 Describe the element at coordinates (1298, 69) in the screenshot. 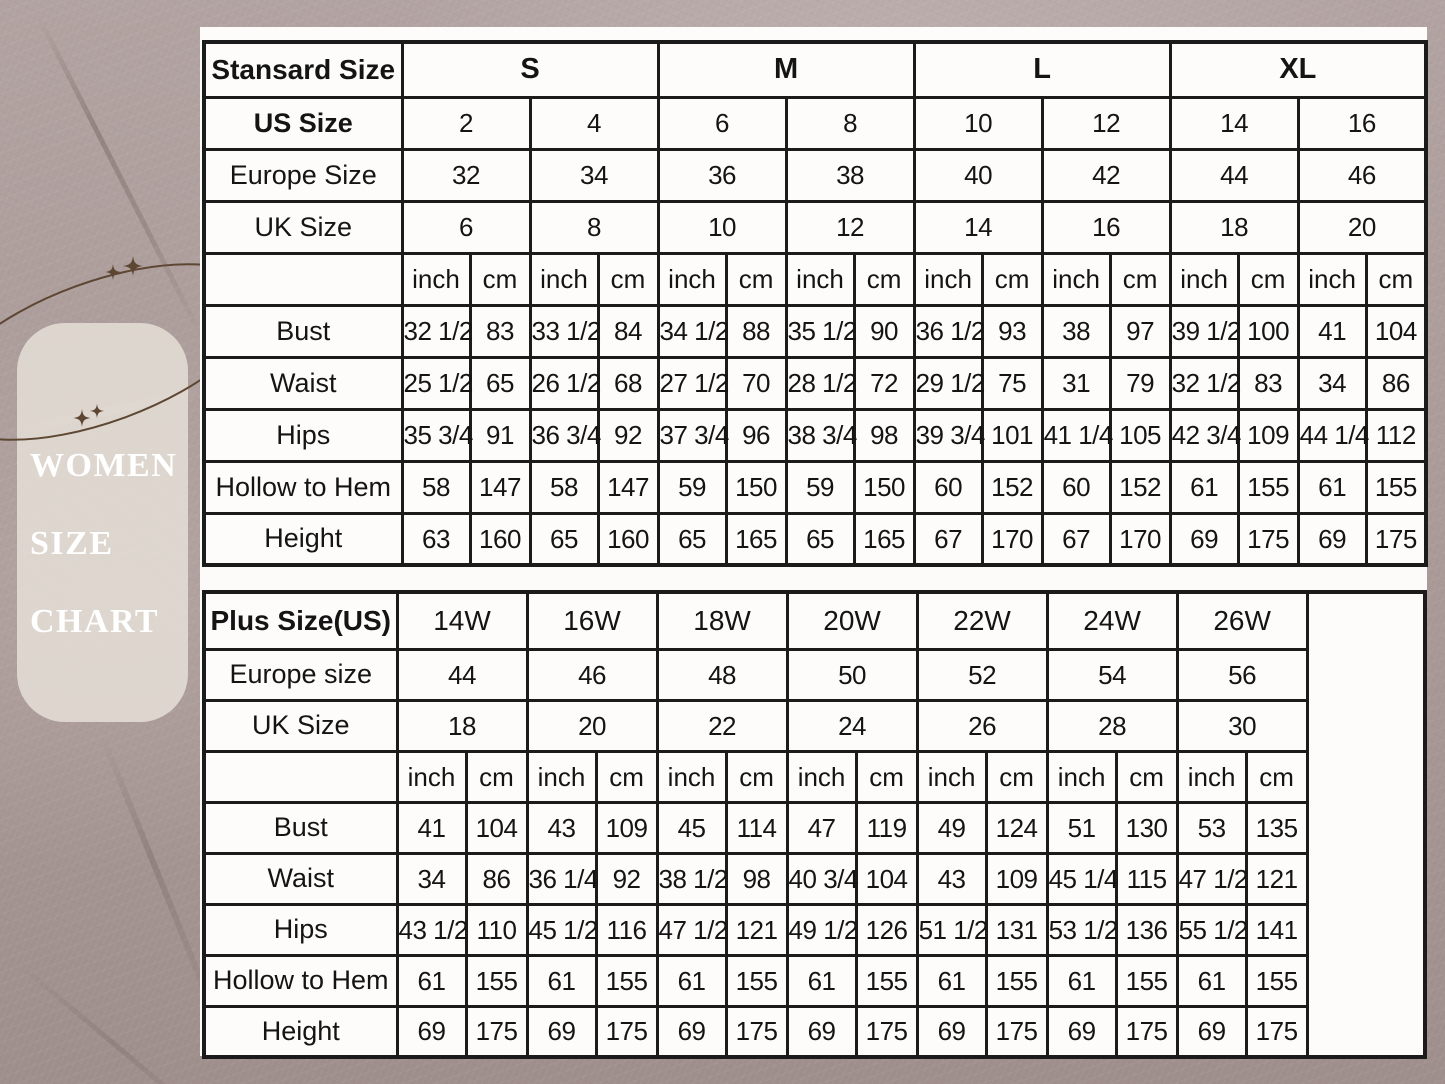

I see `size-group-header: XL` at that location.